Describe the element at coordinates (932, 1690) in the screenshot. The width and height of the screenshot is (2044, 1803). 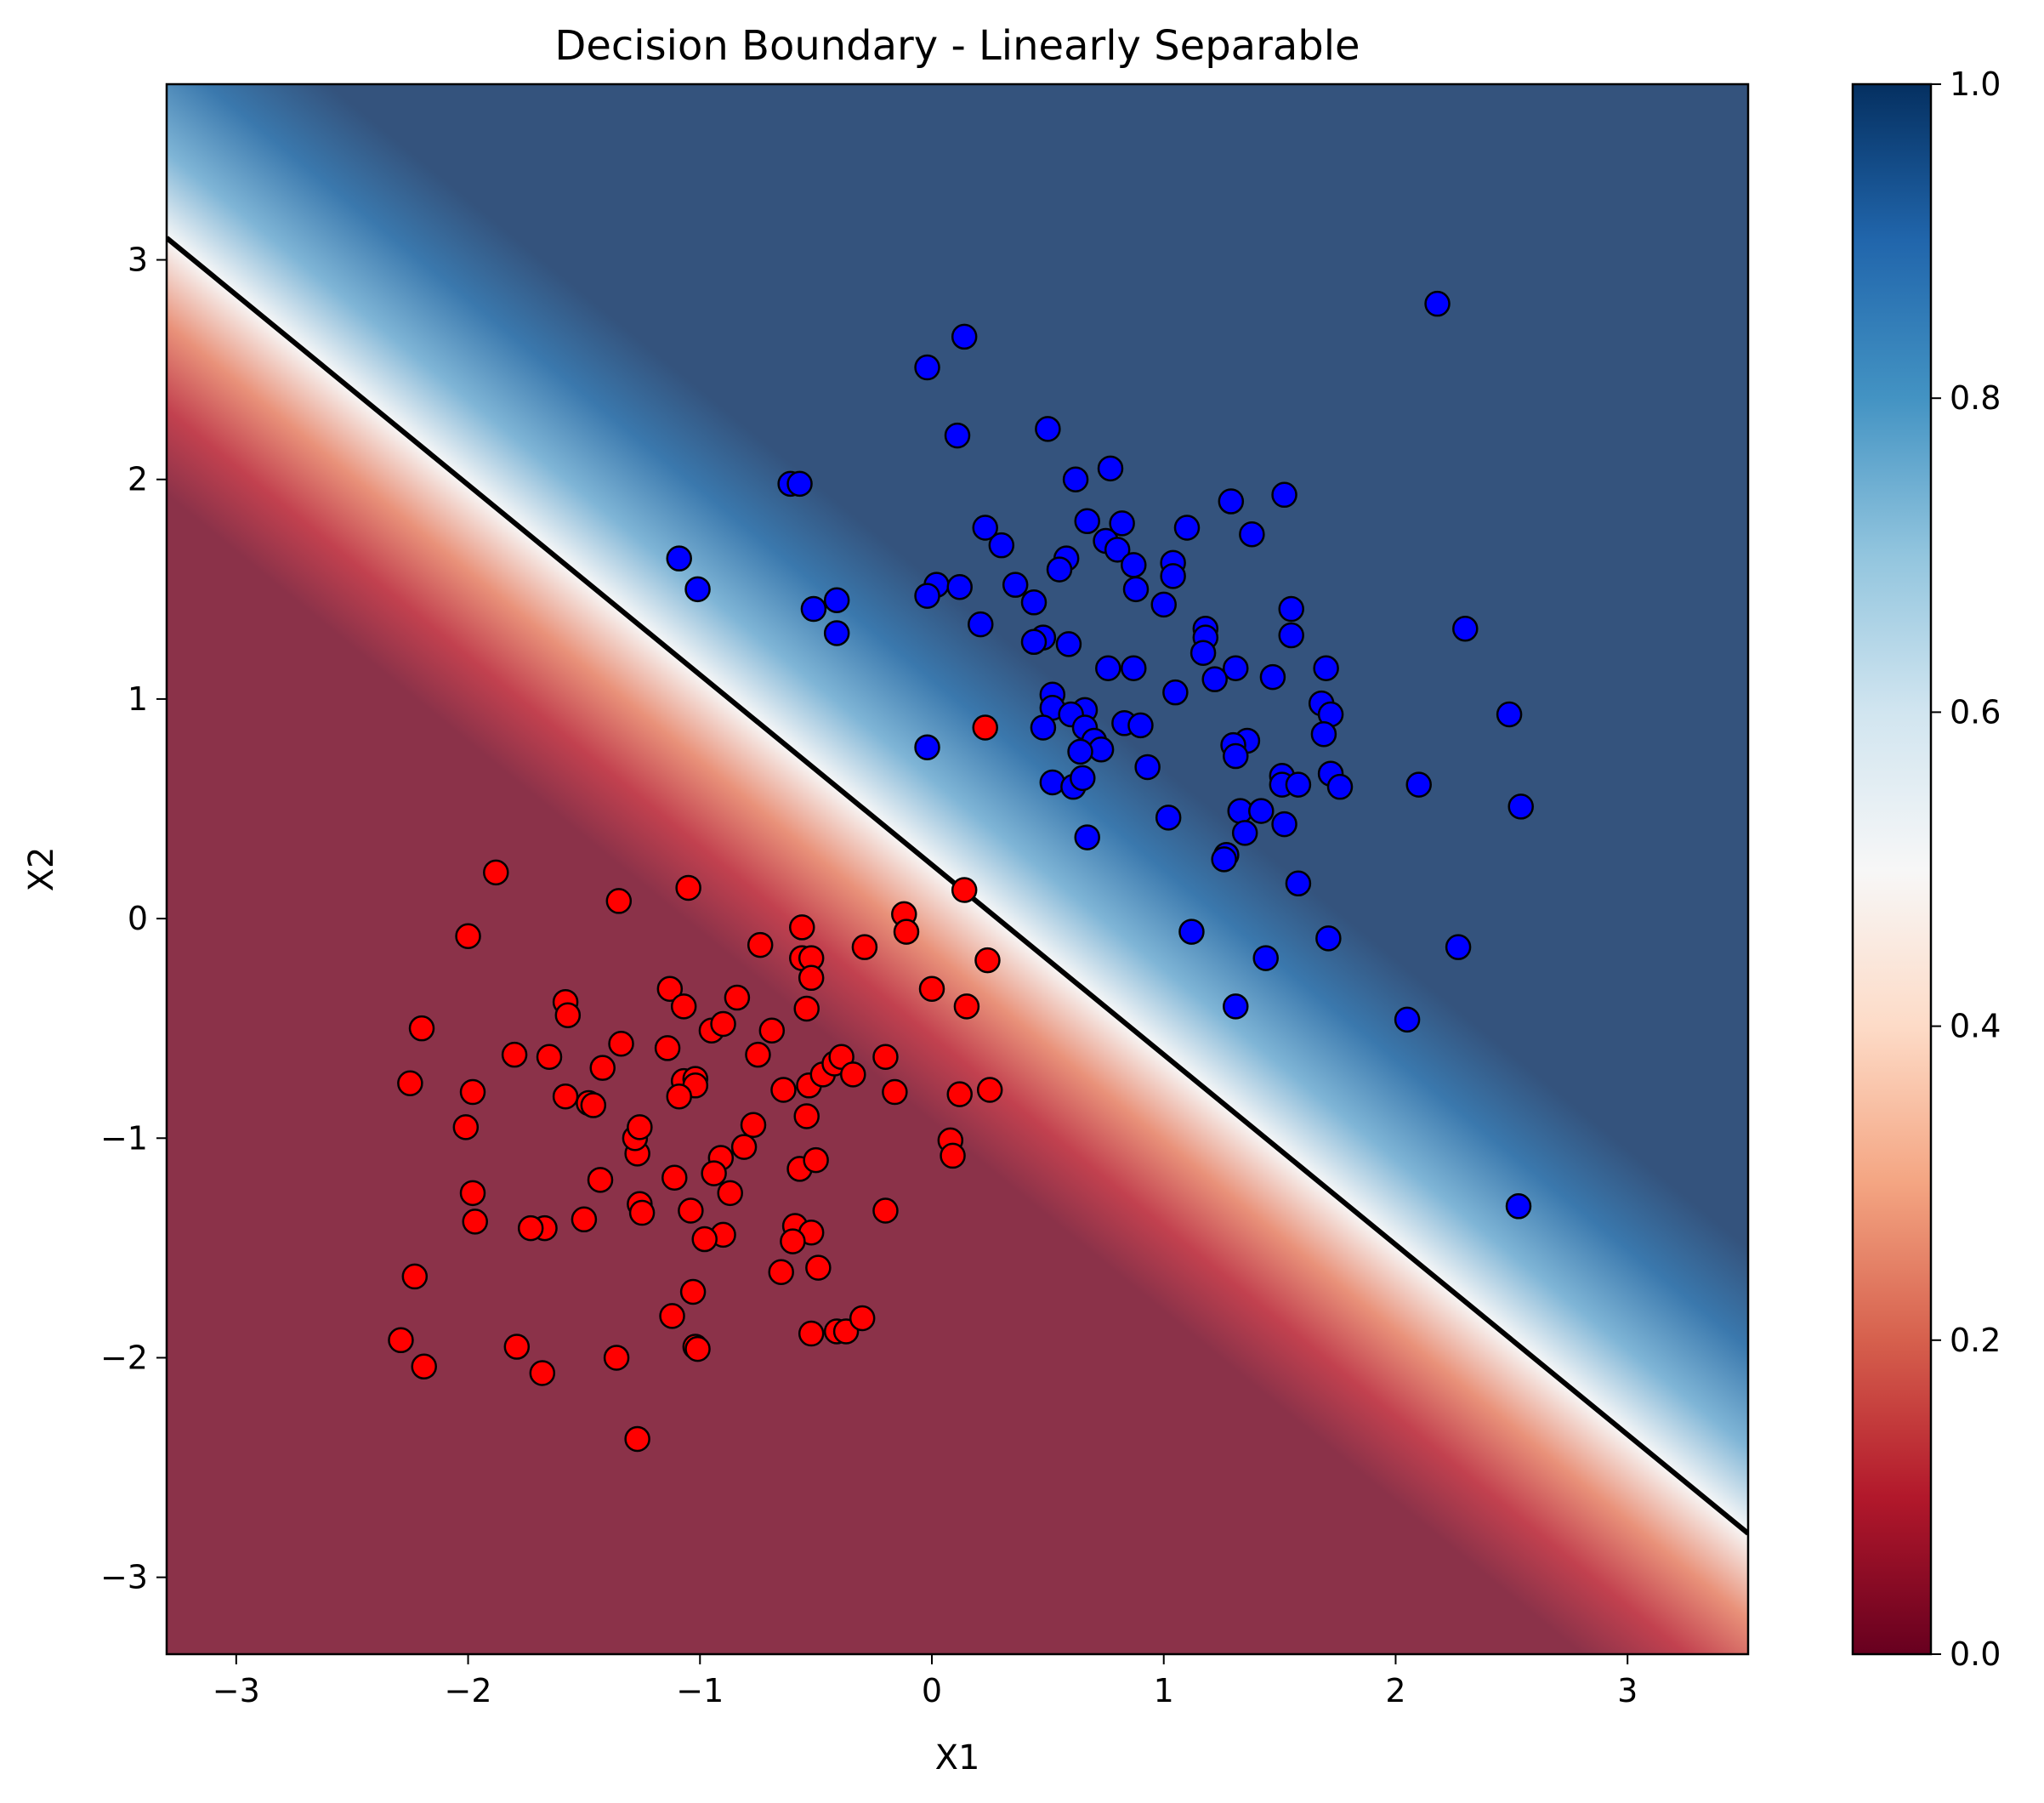
I see `x-tick-label: 0` at that location.